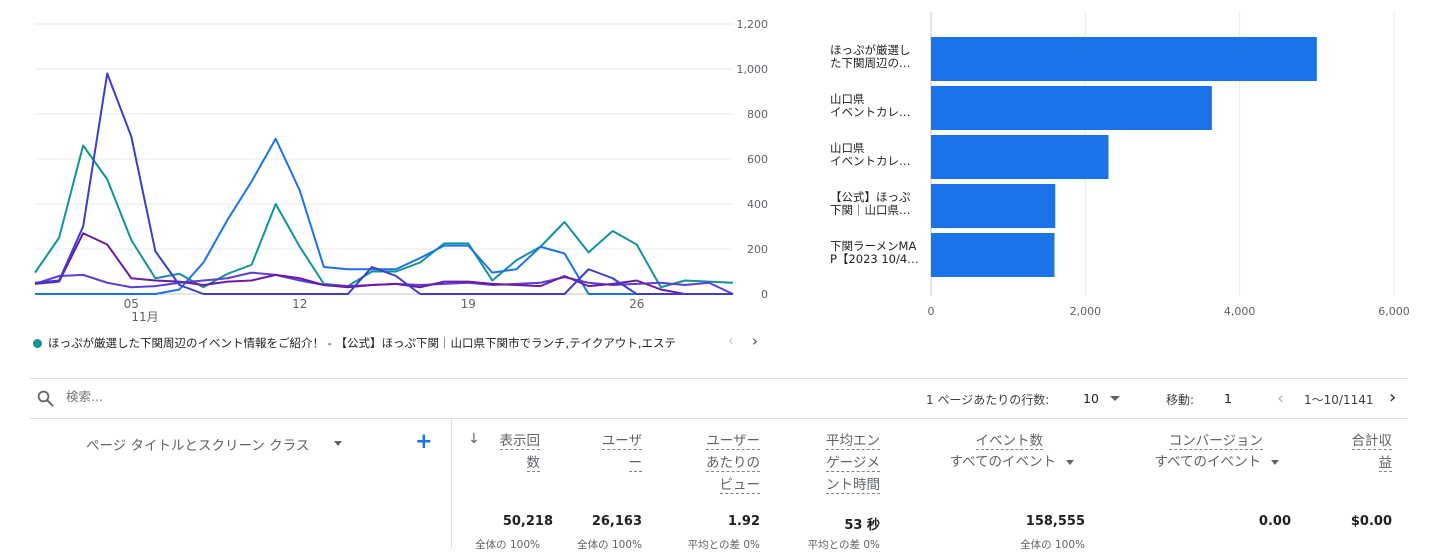 The height and width of the screenshot is (552, 1433). What do you see at coordinates (719, 378) in the screenshot?
I see `toolbar-top-divider` at bounding box center [719, 378].